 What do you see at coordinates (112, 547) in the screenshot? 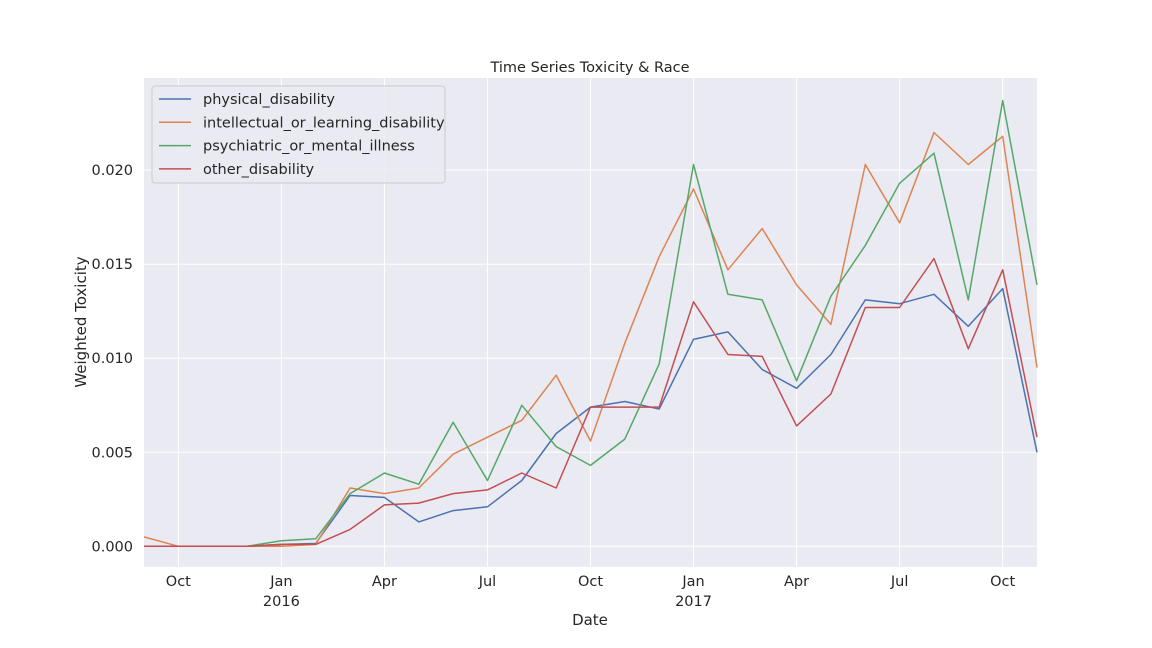
I see `y-tick-label: 0.000` at bounding box center [112, 547].